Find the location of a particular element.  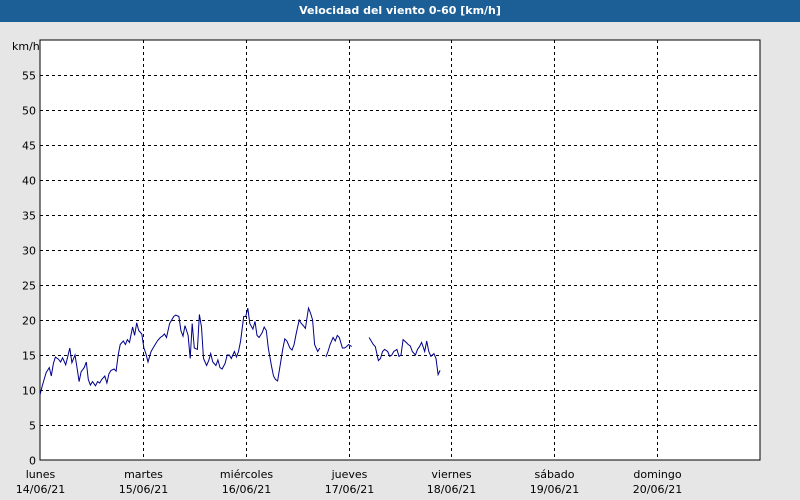

x-tick-date: 20/06/21 is located at coordinates (657, 489).